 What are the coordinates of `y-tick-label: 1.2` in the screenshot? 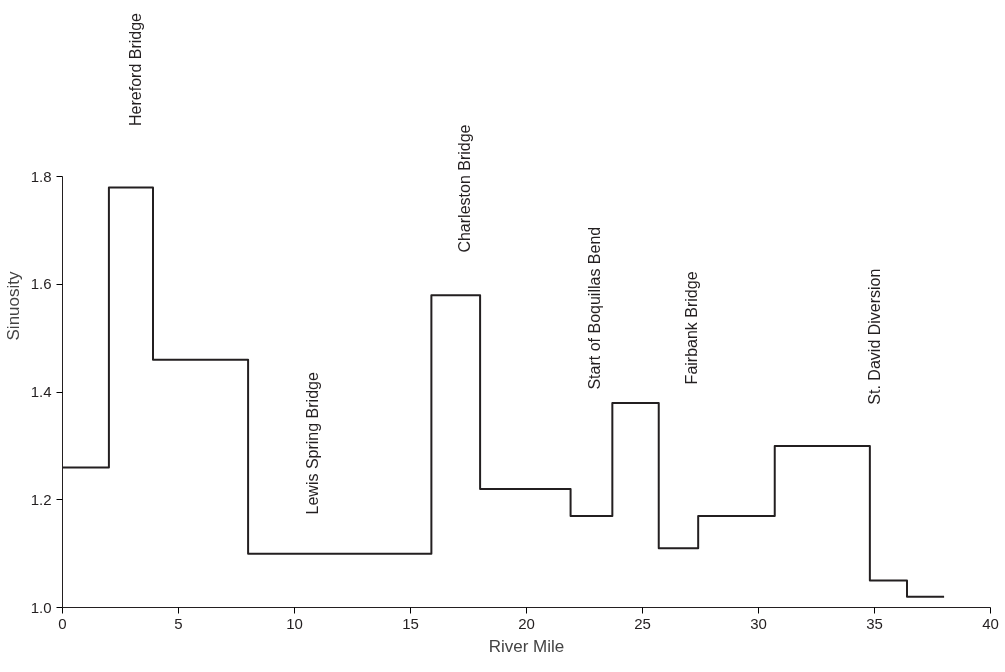 It's located at (41, 499).